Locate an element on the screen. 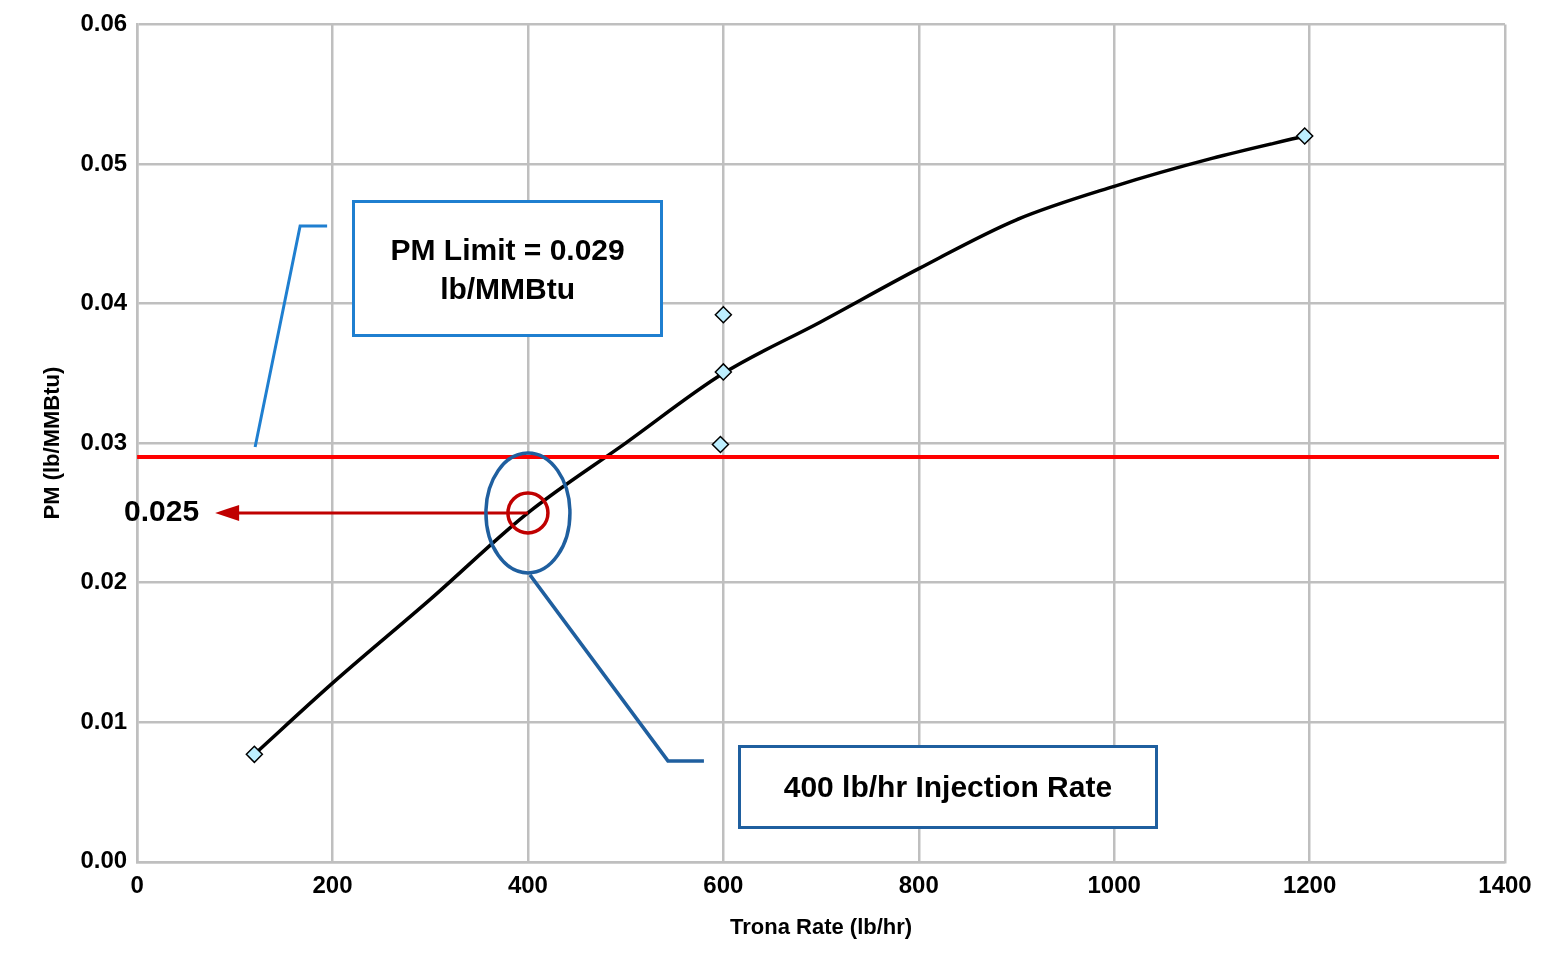 The image size is (1545, 963). x-tick-label: 1200 is located at coordinates (1309, 884).